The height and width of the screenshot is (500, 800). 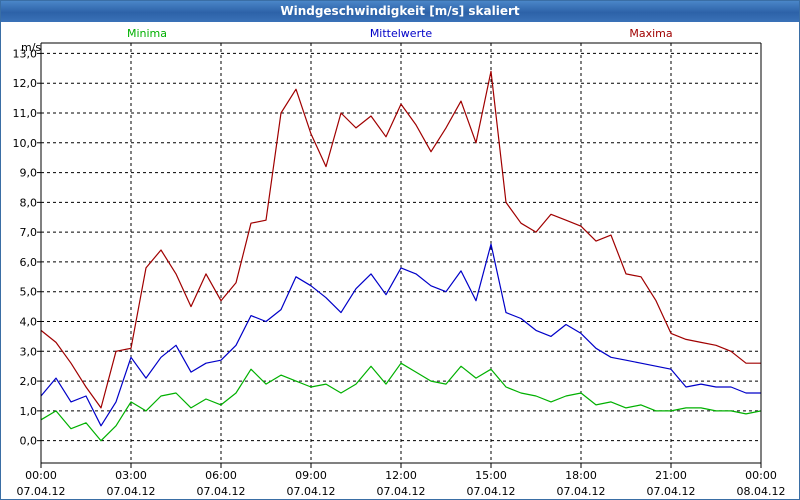 I want to click on x-tick-label-time: 09:00, so click(x=311, y=475).